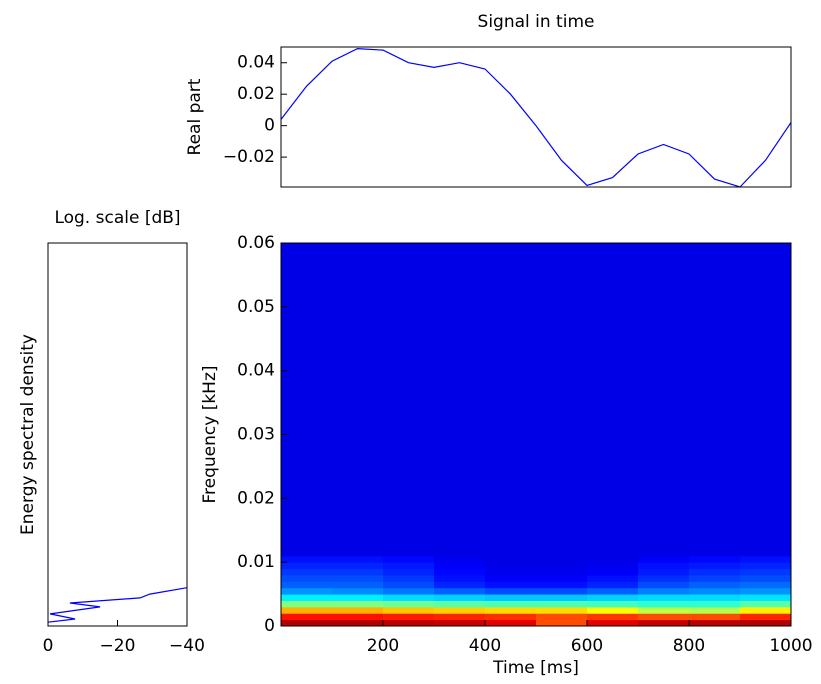  Describe the element at coordinates (187, 646) in the screenshot. I see `x-tick-label: −40` at that location.